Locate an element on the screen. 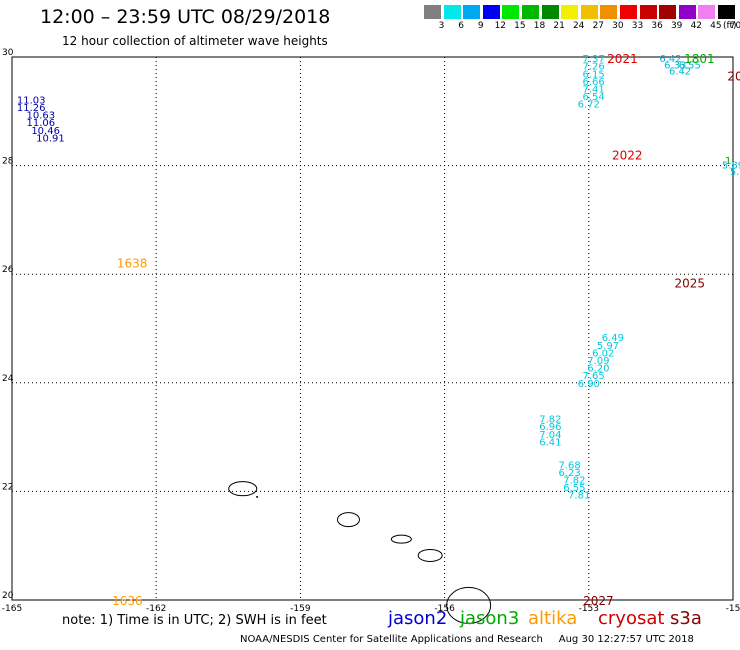 The height and width of the screenshot is (650, 740). swh-value-label: 7.68 is located at coordinates (569, 465).